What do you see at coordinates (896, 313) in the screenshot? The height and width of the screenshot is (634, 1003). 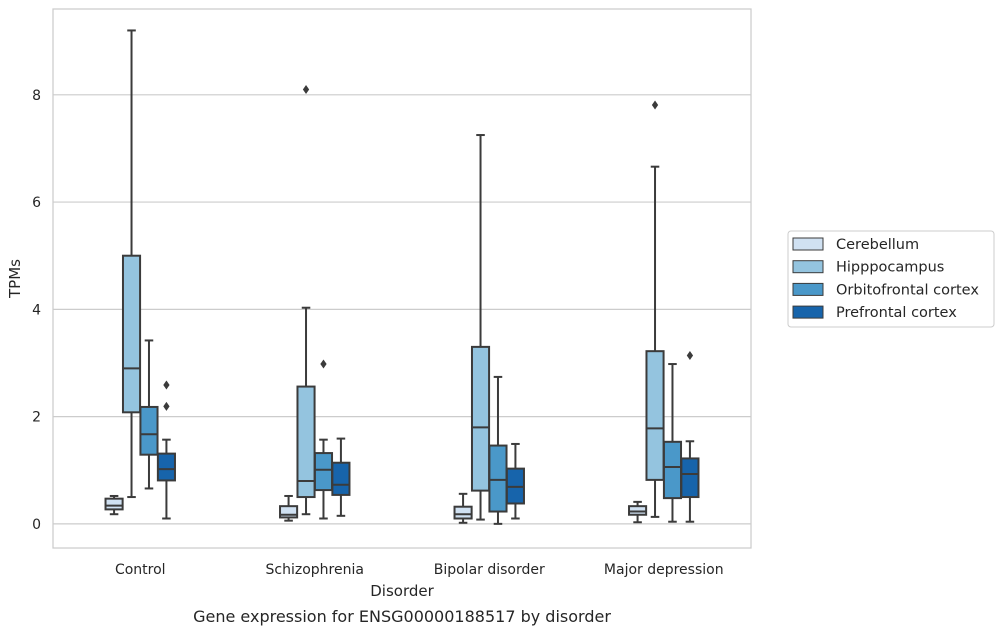 I see `legend-label: Prefrontal cortex` at bounding box center [896, 313].